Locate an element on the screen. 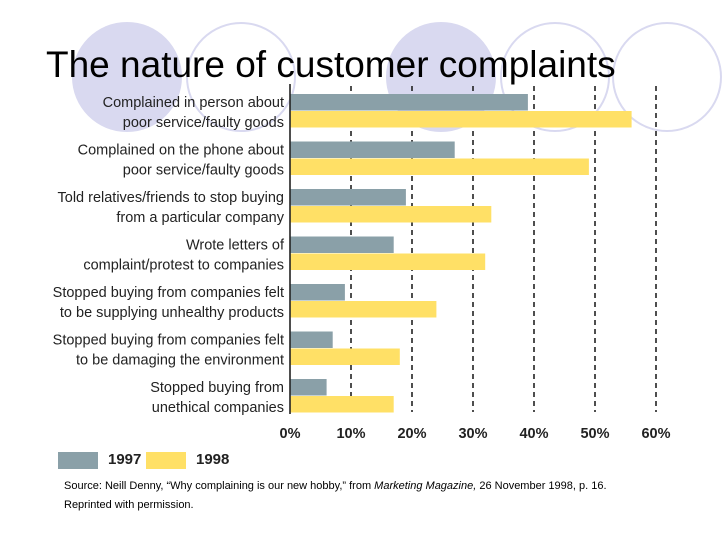 The image size is (728, 546). legend-swatch-1998 is located at coordinates (166, 460).